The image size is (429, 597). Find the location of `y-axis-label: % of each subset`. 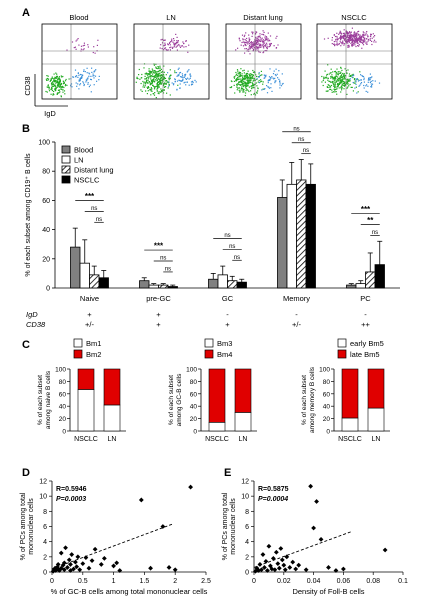

y-axis-label: % of each subset is located at coordinates (40, 400).